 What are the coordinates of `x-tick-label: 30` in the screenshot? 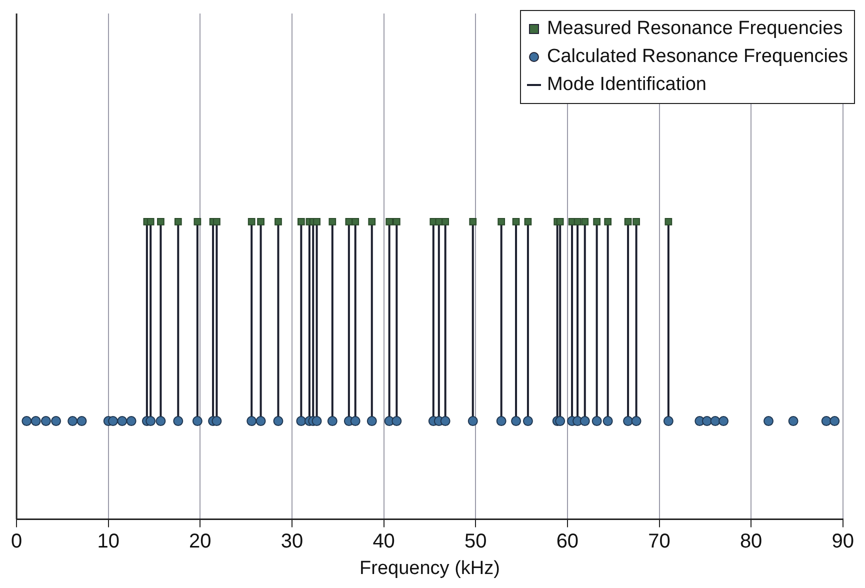 It's located at (292, 541).